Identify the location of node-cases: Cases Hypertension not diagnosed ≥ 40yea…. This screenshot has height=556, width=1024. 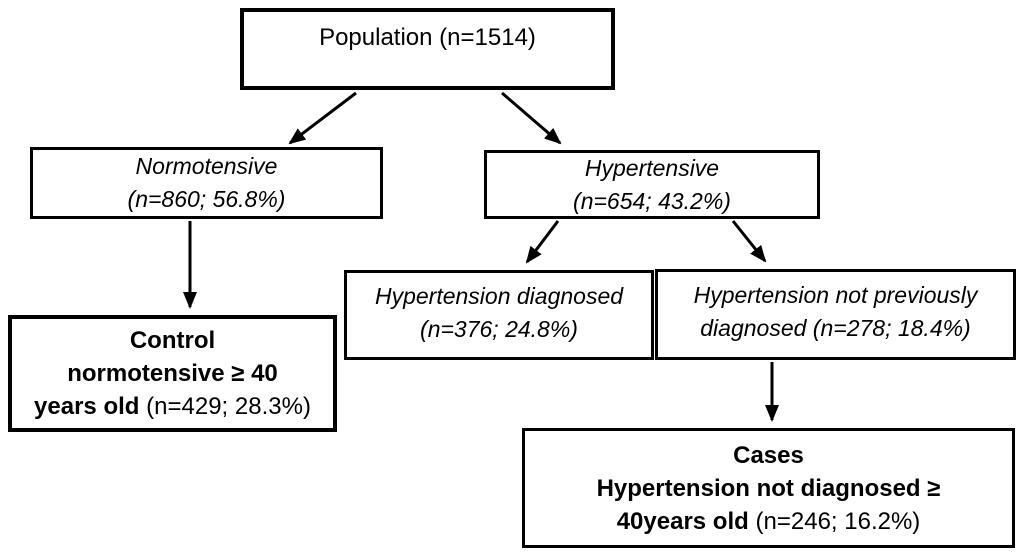
(768, 488).